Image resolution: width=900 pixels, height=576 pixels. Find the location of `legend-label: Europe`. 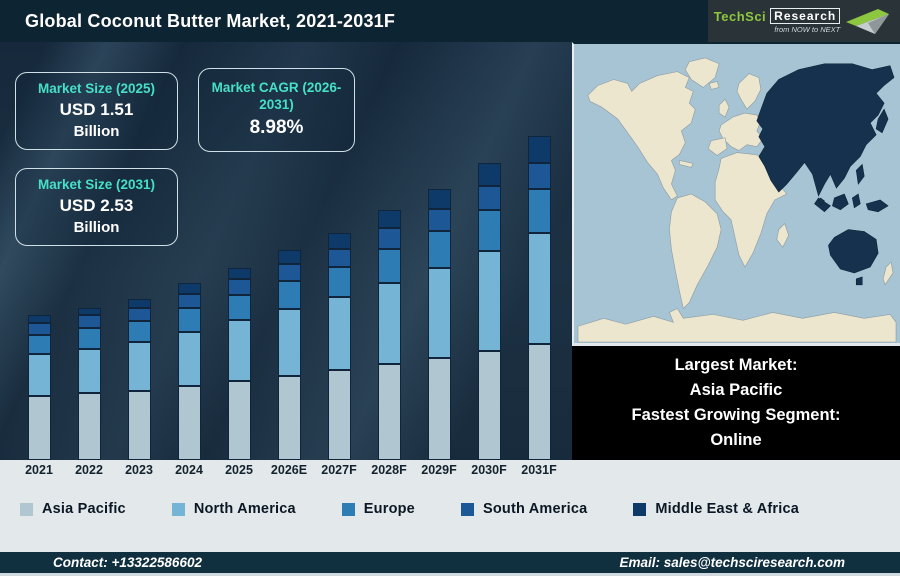

legend-label: Europe is located at coordinates (389, 509).